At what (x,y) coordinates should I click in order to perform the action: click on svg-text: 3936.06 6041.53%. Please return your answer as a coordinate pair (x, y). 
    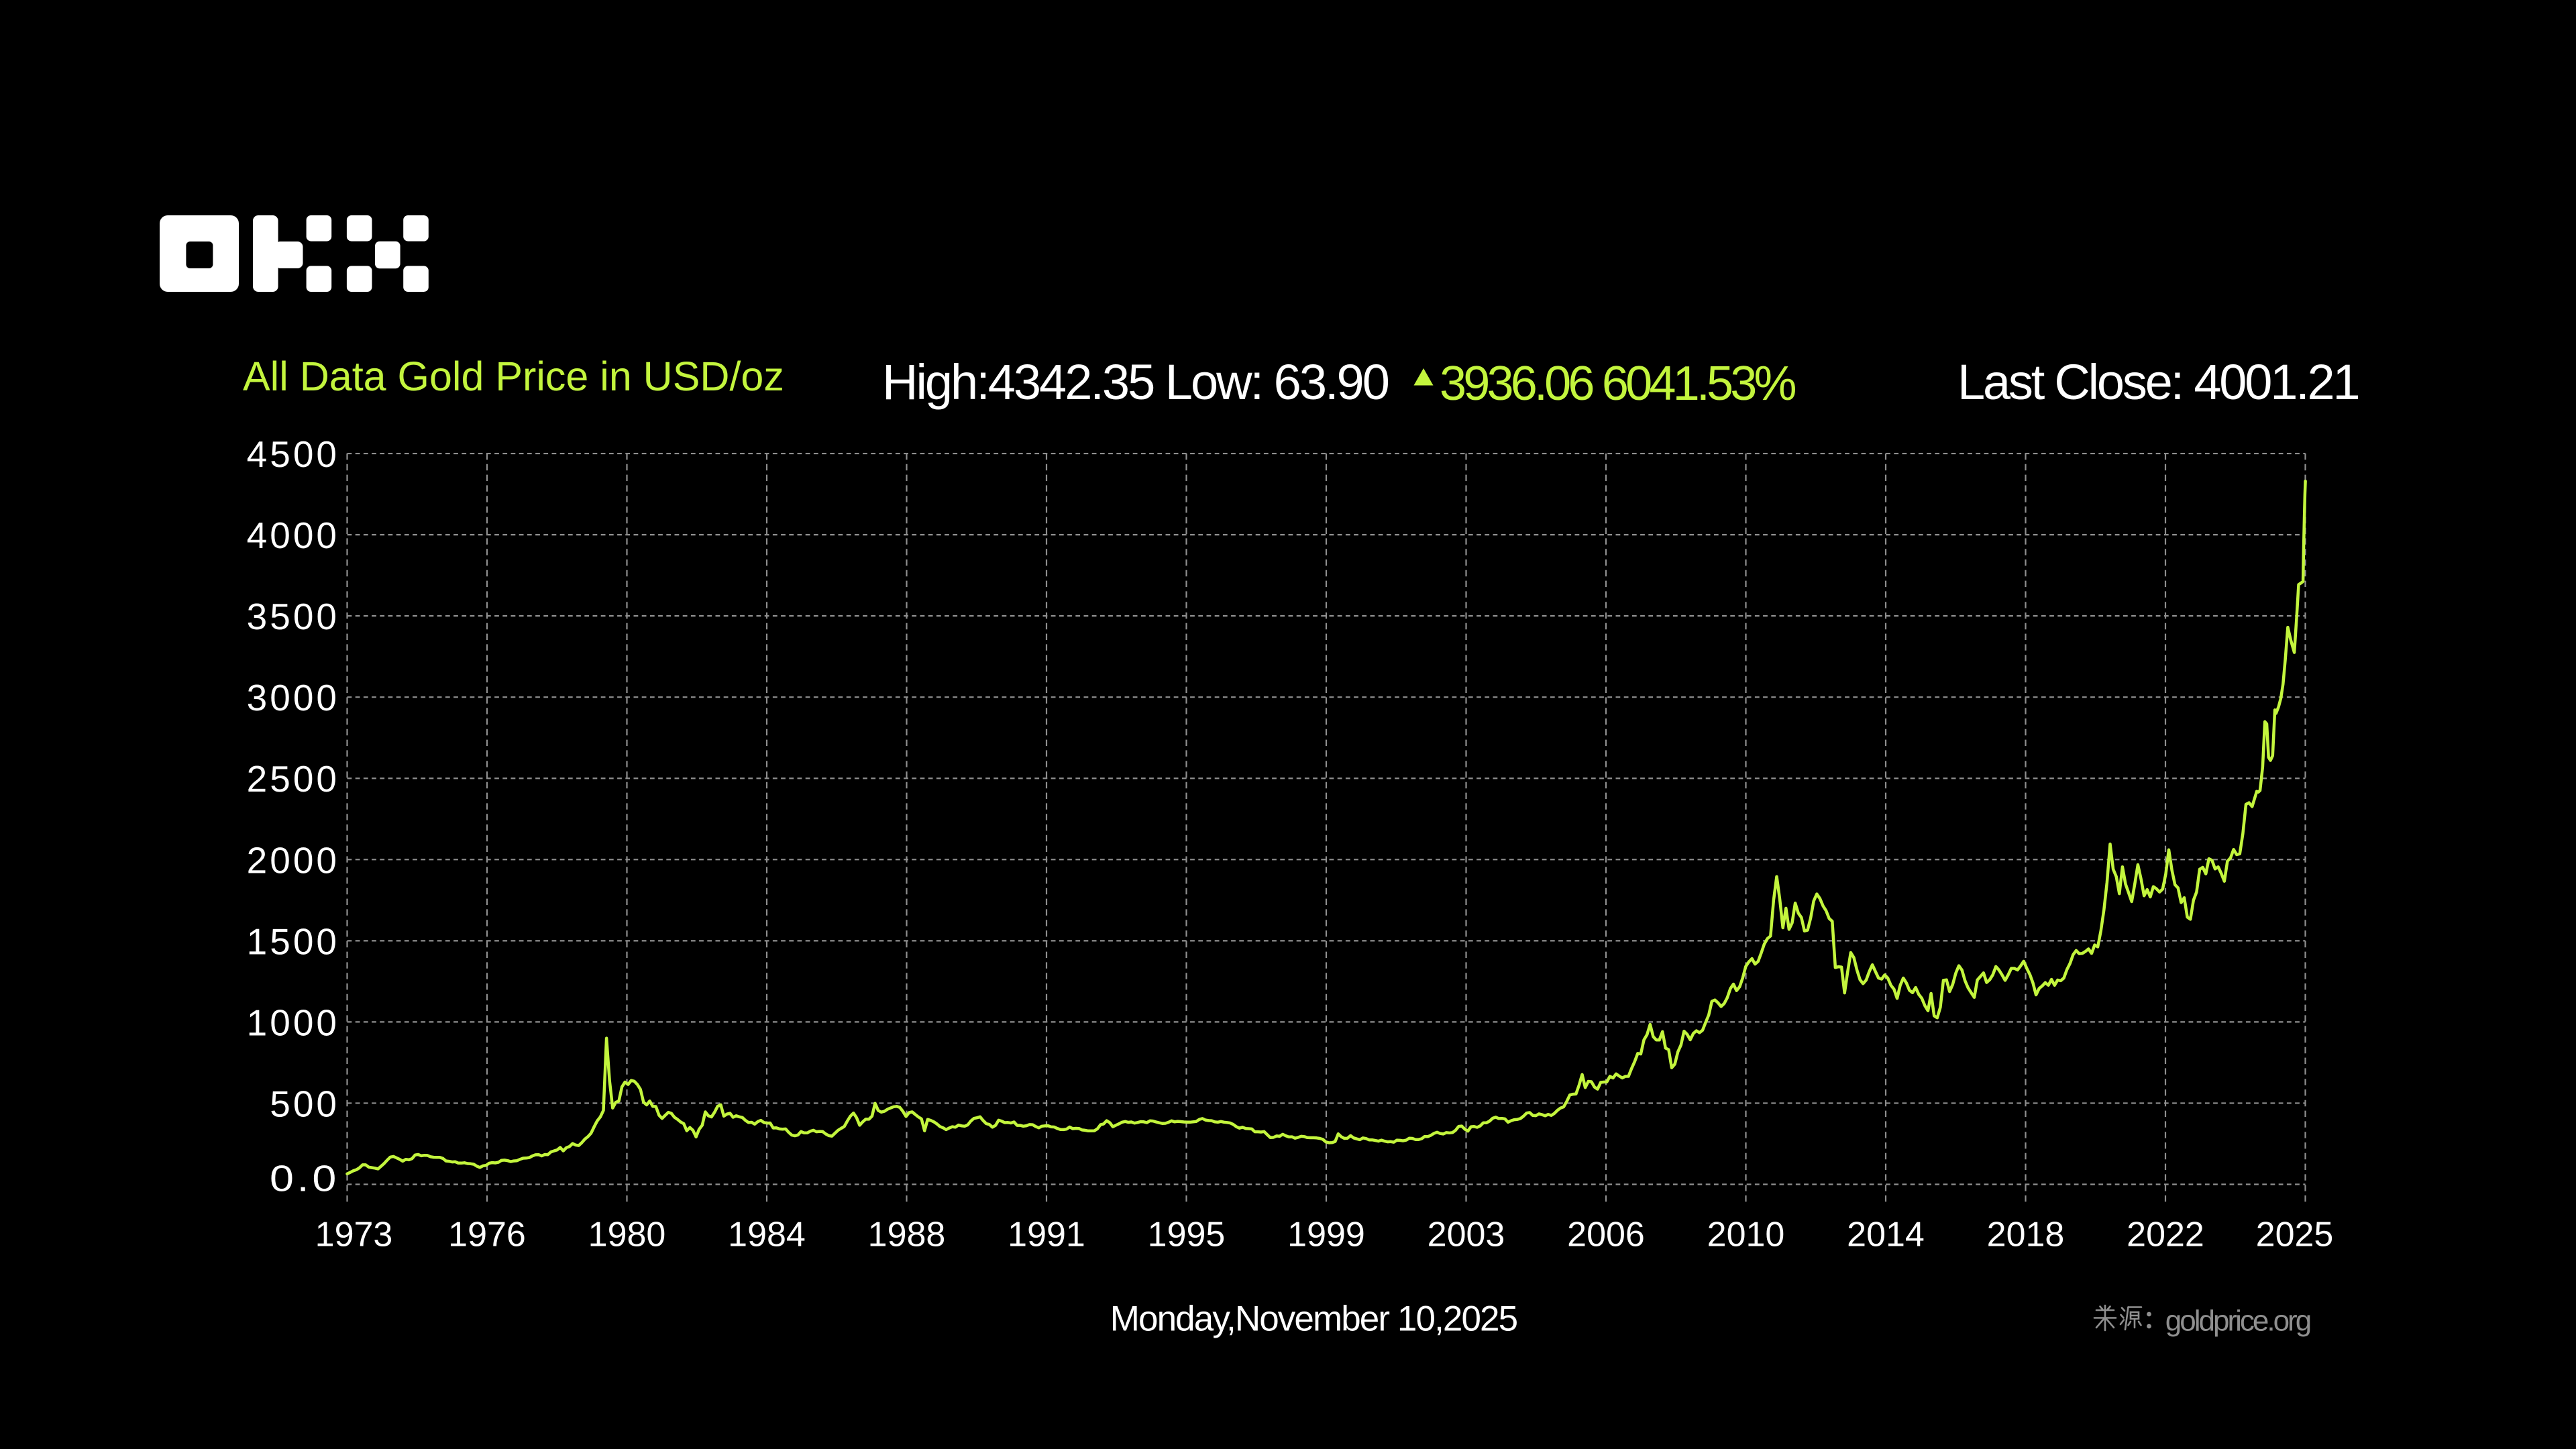
    Looking at the image, I should click on (1618, 384).